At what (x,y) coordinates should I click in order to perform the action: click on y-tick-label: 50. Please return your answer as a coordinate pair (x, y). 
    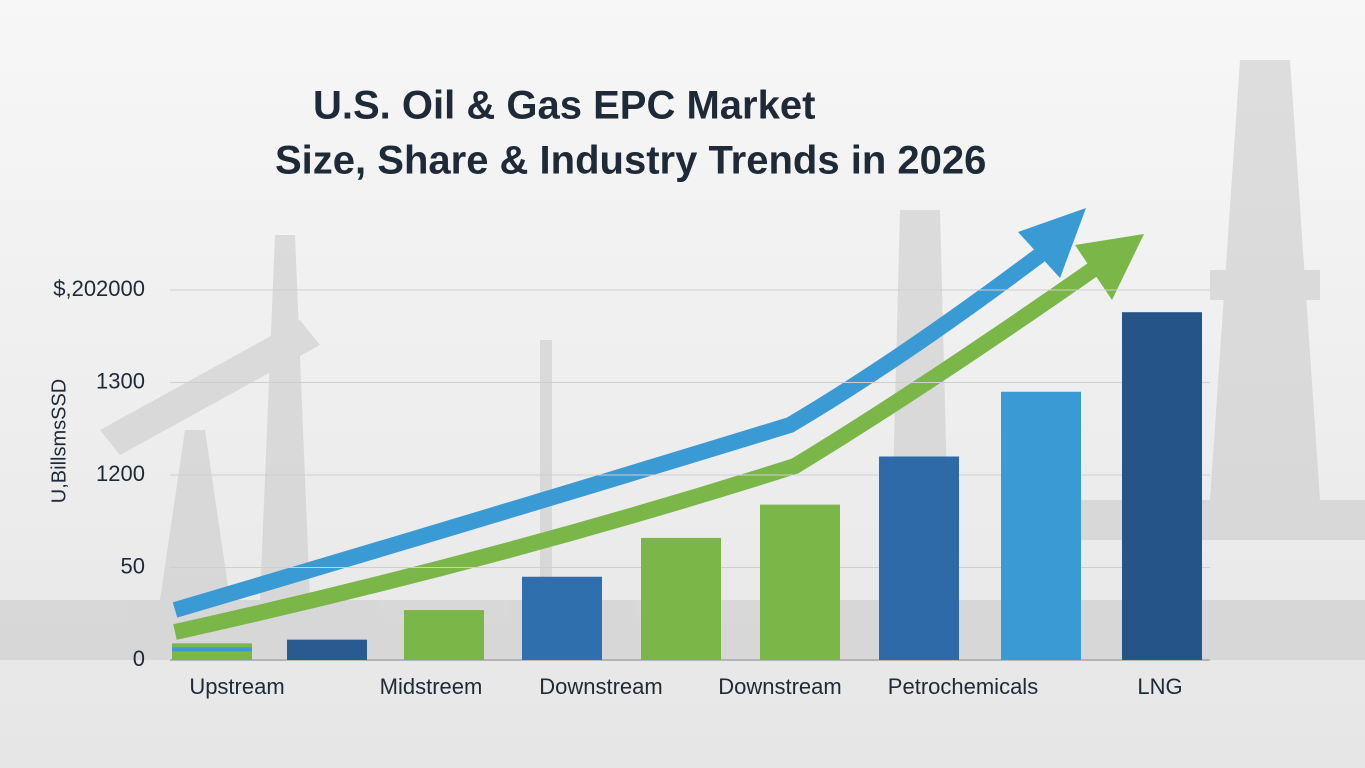
    Looking at the image, I should click on (133, 565).